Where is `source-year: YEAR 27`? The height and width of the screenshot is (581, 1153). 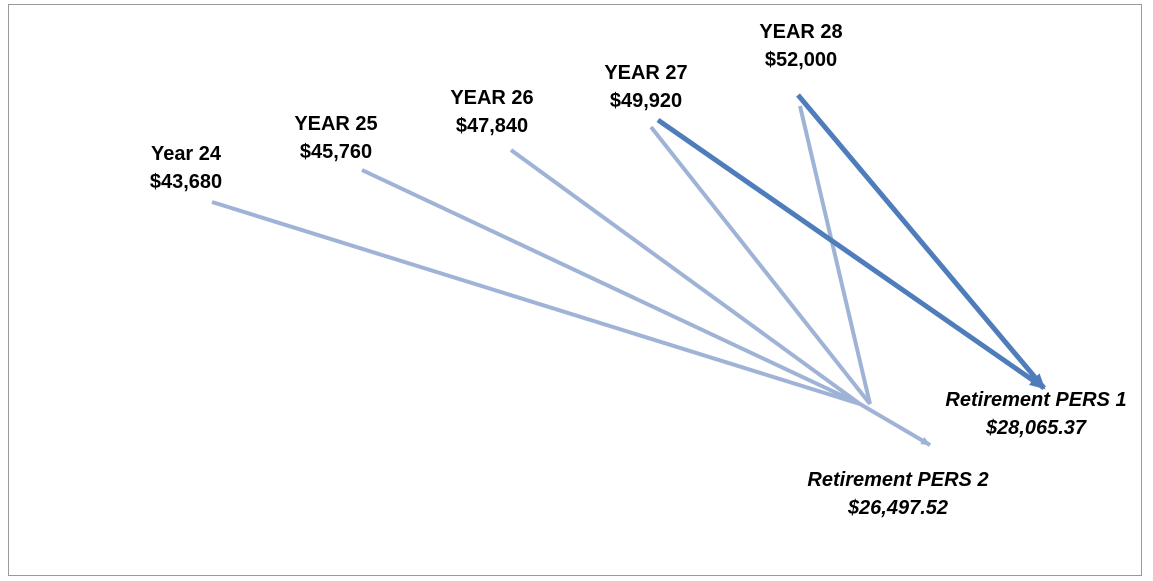
source-year: YEAR 27 is located at coordinates (646, 73).